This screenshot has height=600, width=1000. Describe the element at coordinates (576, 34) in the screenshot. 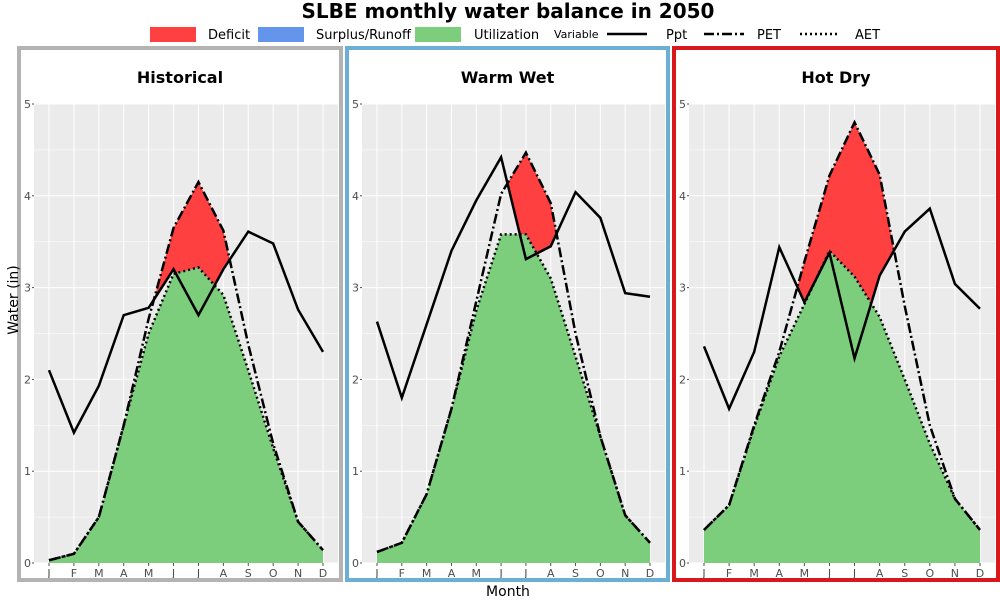

I see `legend-line-title: Variable` at that location.